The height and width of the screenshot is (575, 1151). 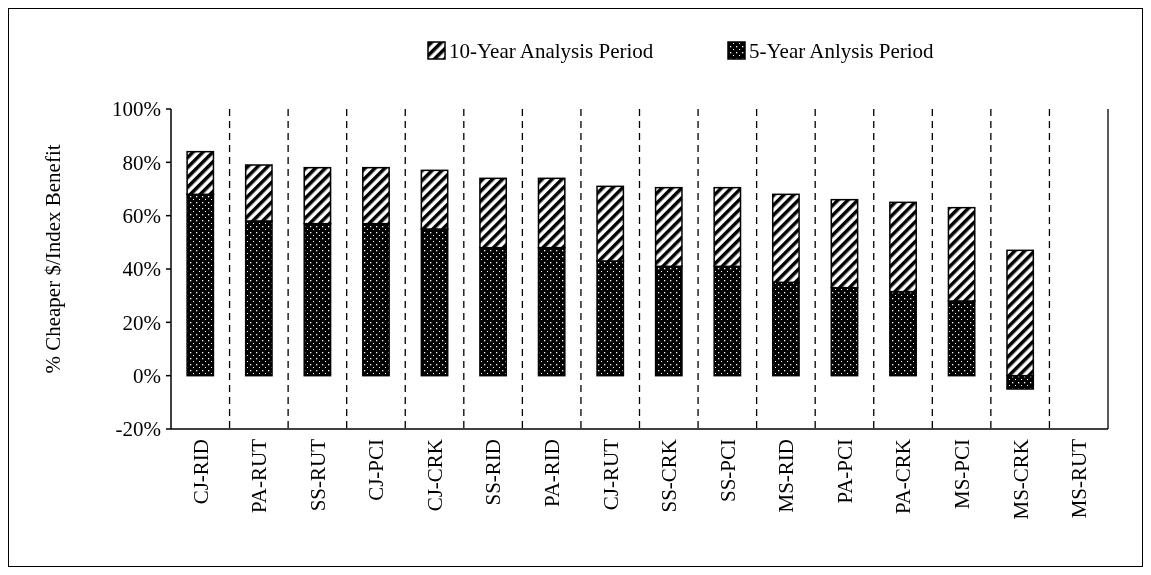 What do you see at coordinates (669, 476) in the screenshot?
I see `x-tick-label: SS-CRK` at bounding box center [669, 476].